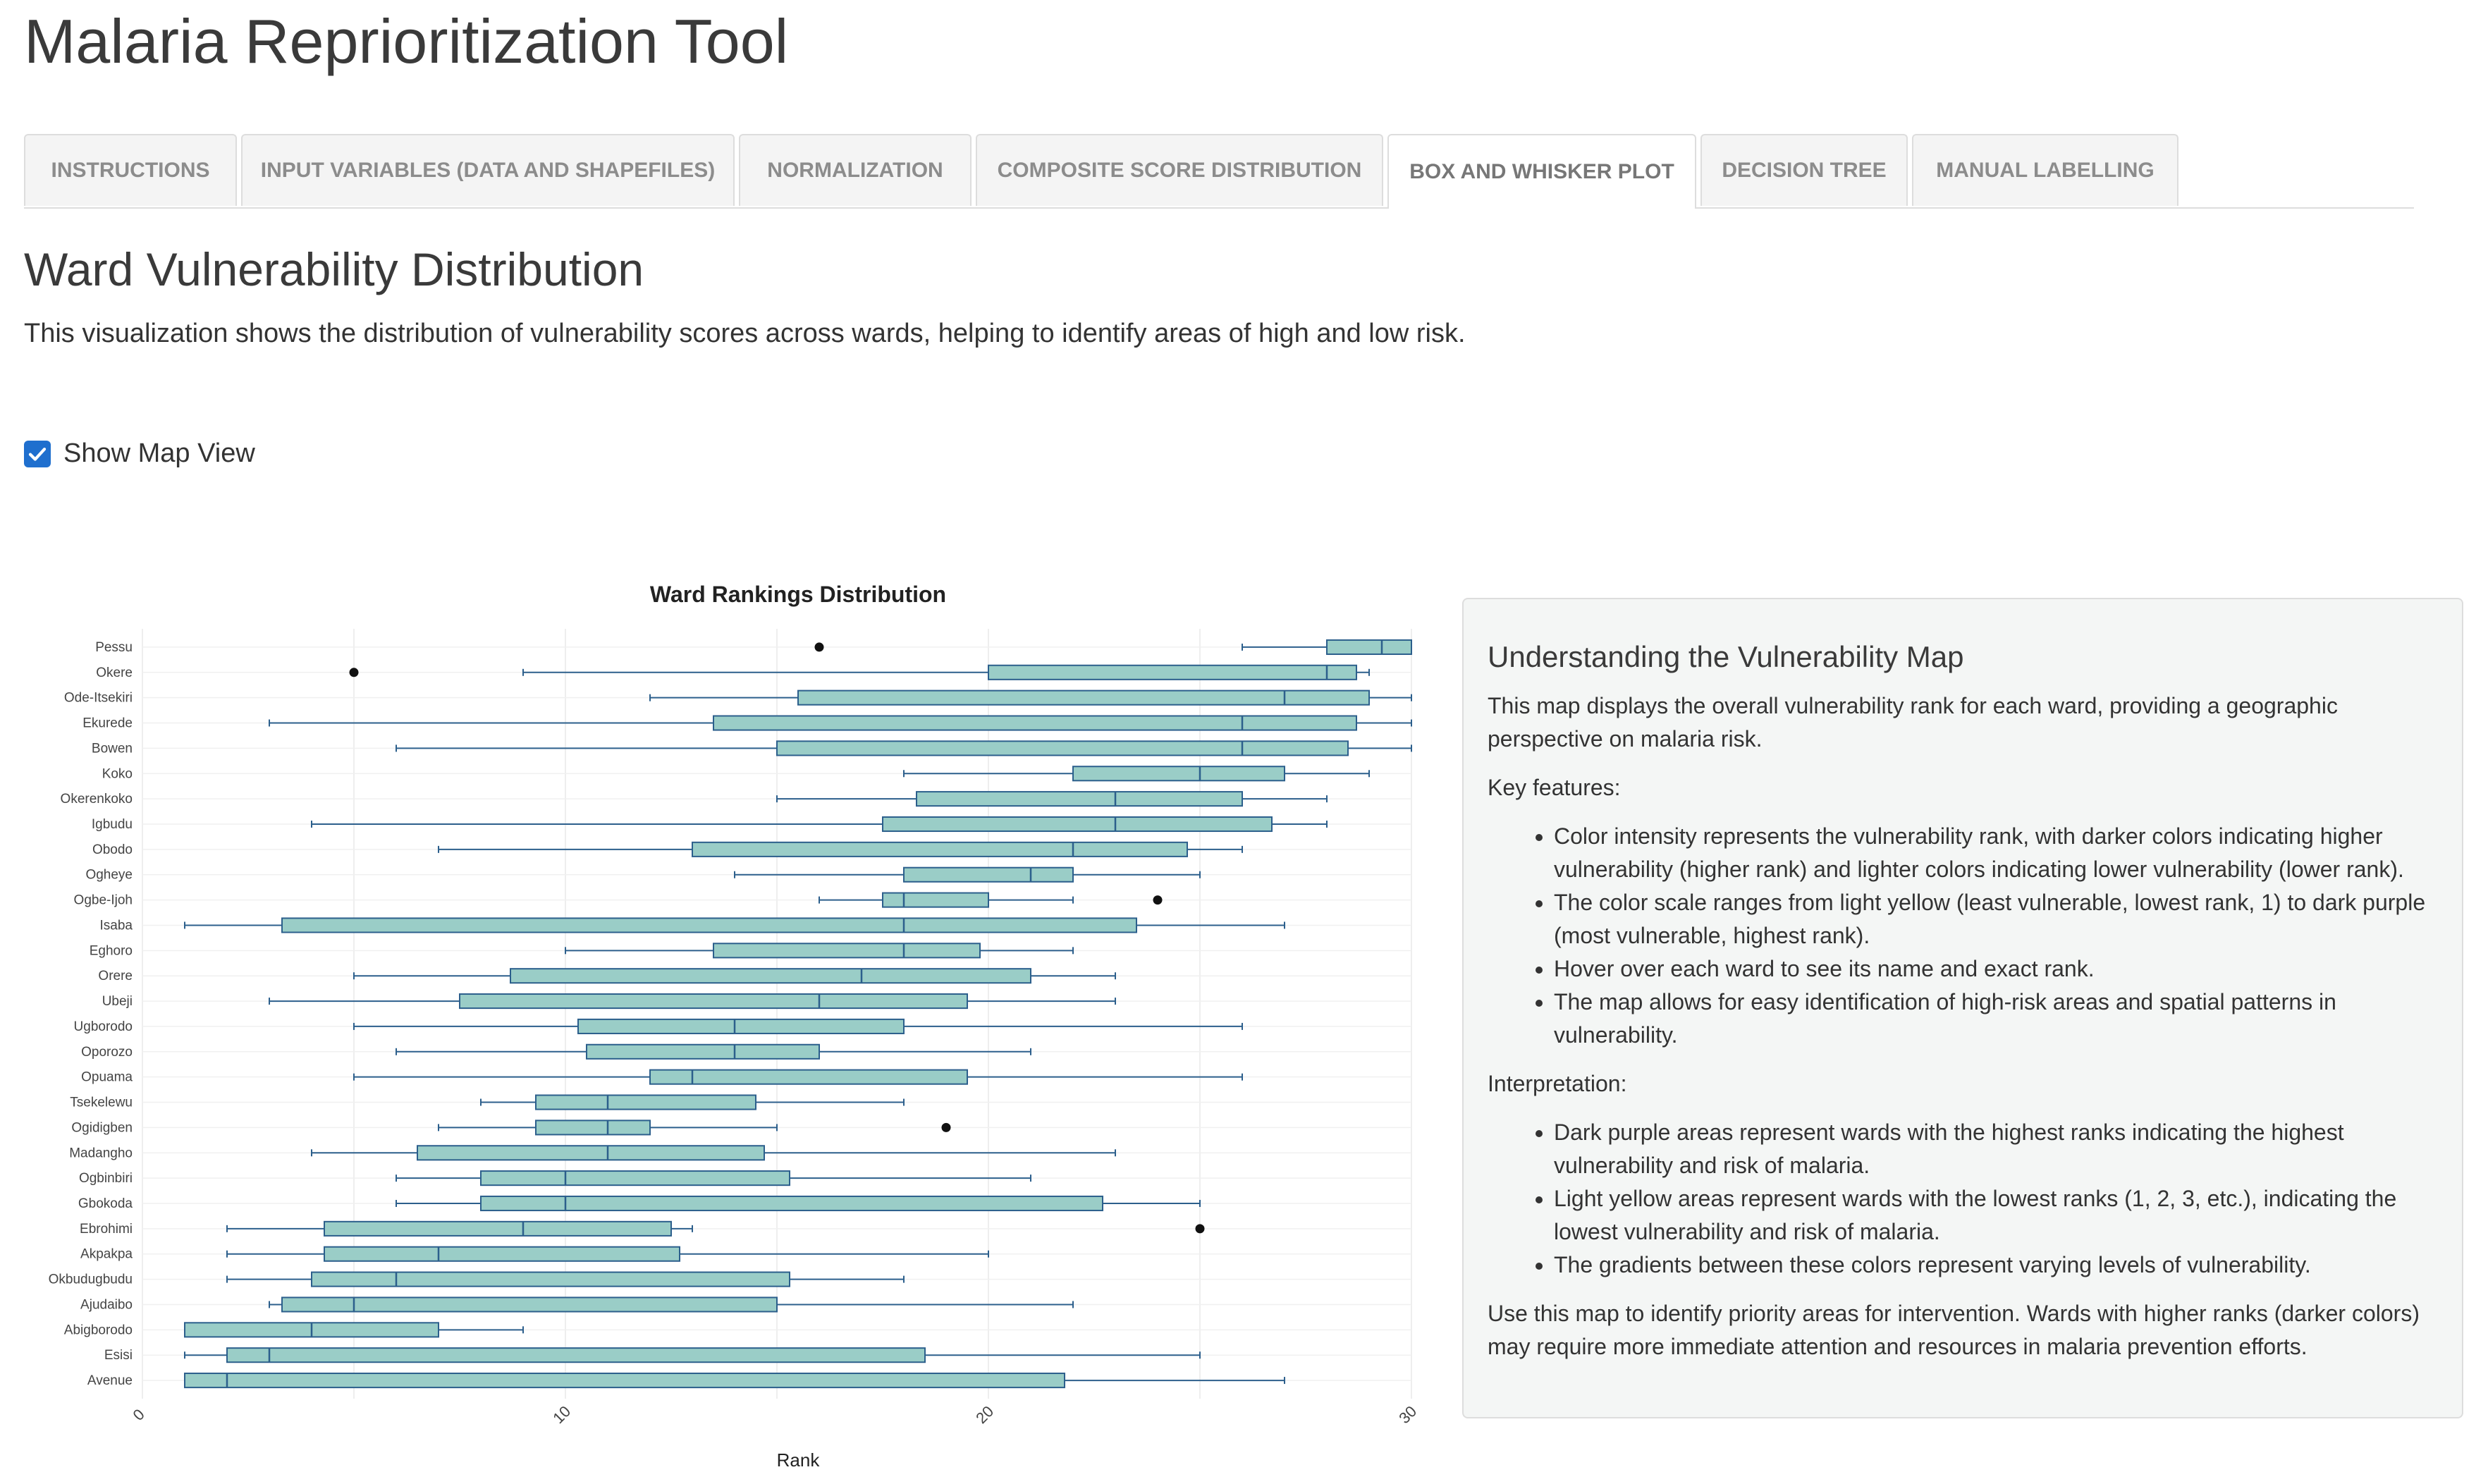 This screenshot has width=2476, height=1484. What do you see at coordinates (112, 951) in the screenshot?
I see `ward-label: Eghoro` at bounding box center [112, 951].